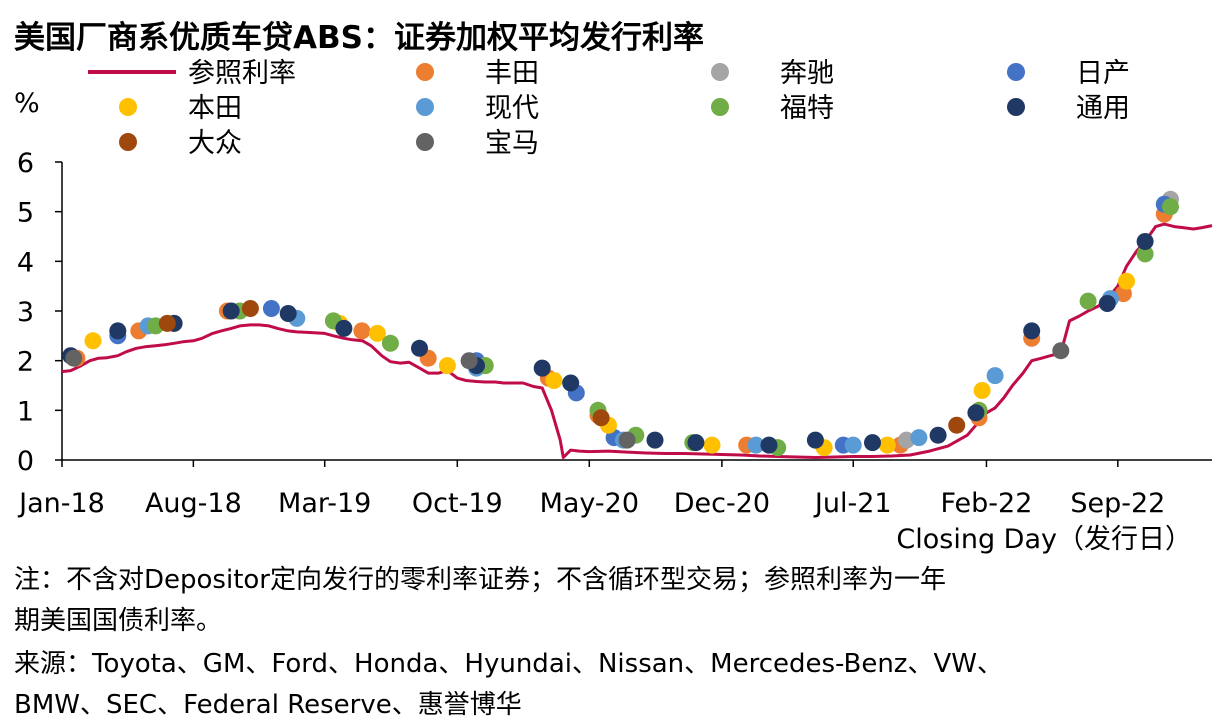 This screenshot has width=1227, height=727. Describe the element at coordinates (1103, 73) in the screenshot. I see `legend-label: 日产` at that location.